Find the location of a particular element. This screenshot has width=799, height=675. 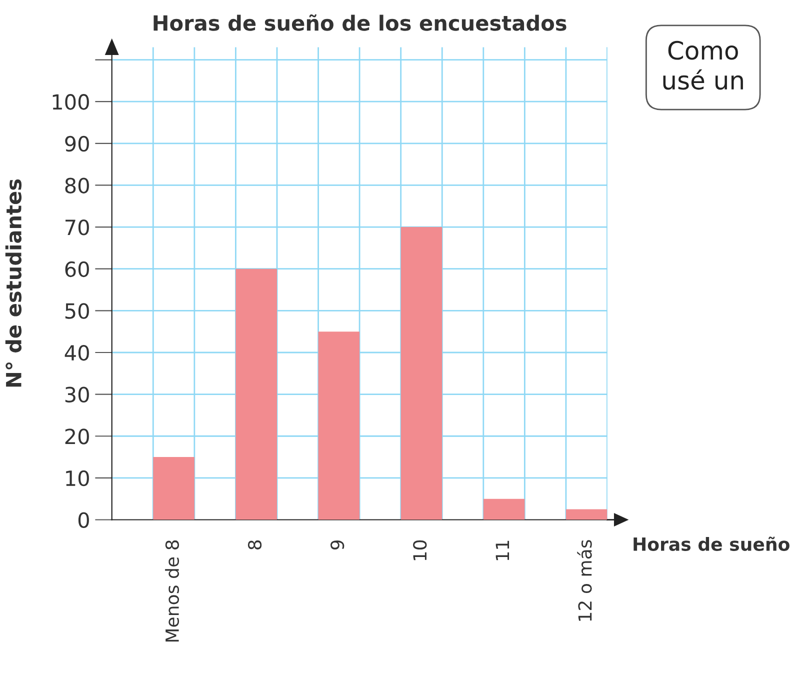

y-tick-label: 10 is located at coordinates (77, 478).